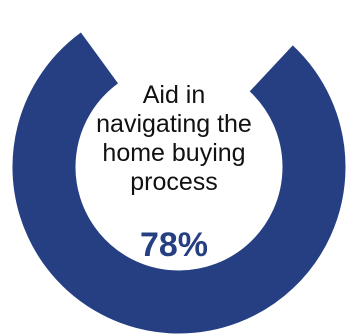  What do you see at coordinates (174, 182) in the screenshot?
I see `center-label-line-4: process` at bounding box center [174, 182].